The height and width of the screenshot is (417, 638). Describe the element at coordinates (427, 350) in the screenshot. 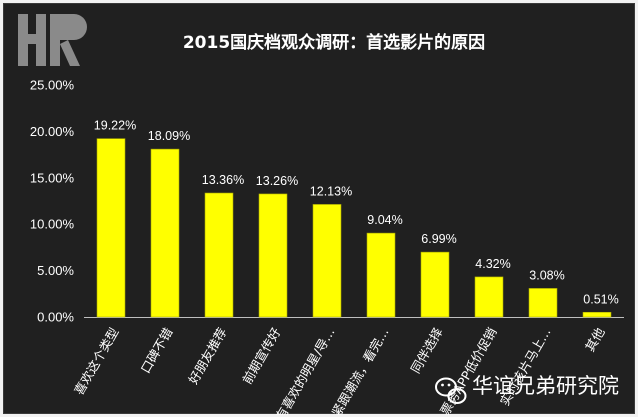

I see `category-label: 同伴选择` at that location.